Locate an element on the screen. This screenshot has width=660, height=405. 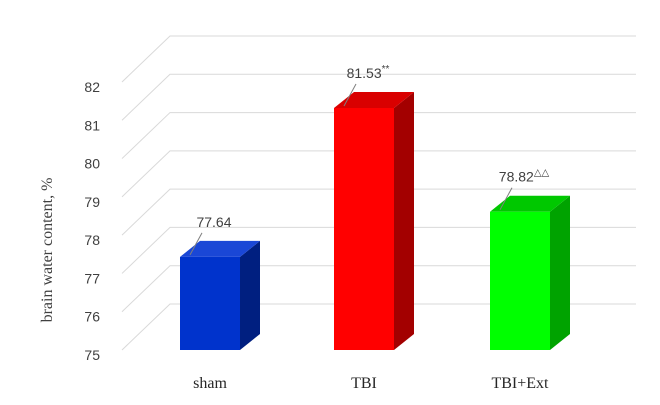
y-tick-label: 79 is located at coordinates (92, 202).